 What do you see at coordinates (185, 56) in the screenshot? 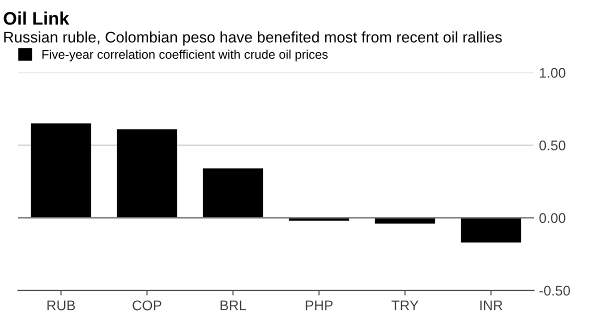
I see `legend-label: Five-year correlation coefficient with crude oil prices` at bounding box center [185, 56].